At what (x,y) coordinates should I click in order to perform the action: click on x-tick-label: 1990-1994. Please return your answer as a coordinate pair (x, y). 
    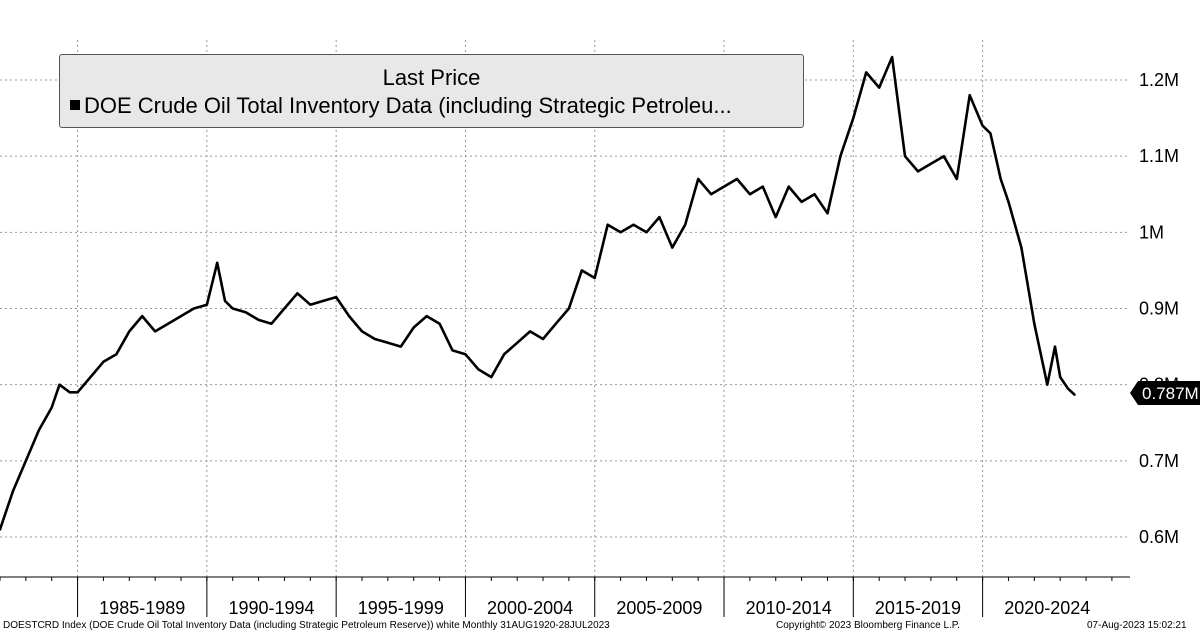
    Looking at the image, I should click on (271, 608).